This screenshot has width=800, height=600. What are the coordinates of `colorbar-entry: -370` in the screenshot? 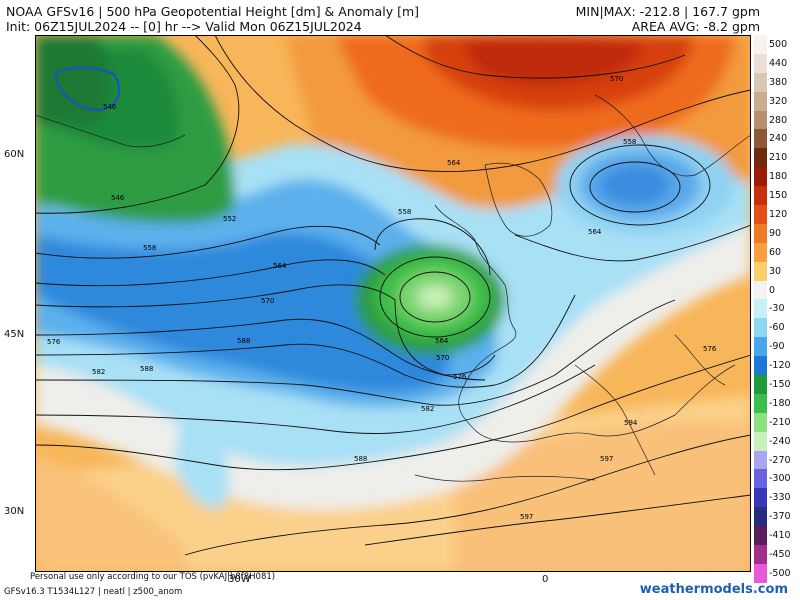 It's located at (776, 517).